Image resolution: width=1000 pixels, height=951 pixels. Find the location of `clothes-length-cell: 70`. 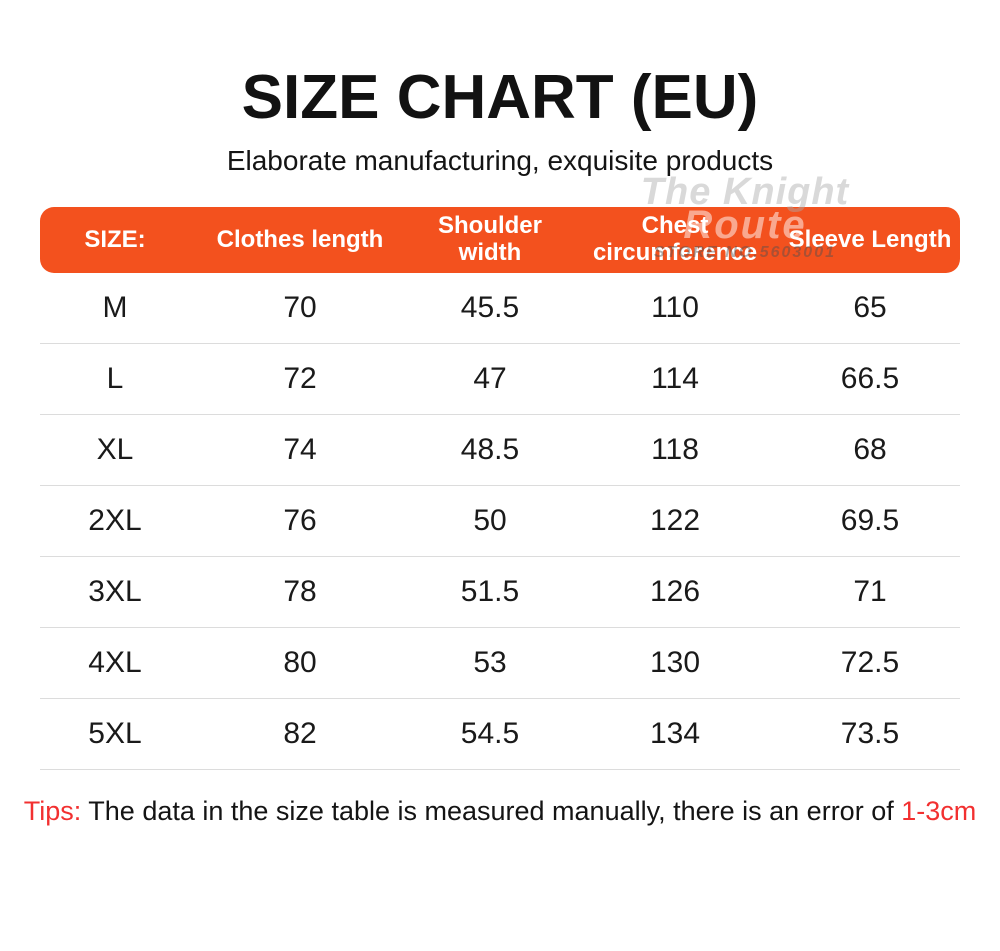

clothes-length-cell: 70 is located at coordinates (300, 308).